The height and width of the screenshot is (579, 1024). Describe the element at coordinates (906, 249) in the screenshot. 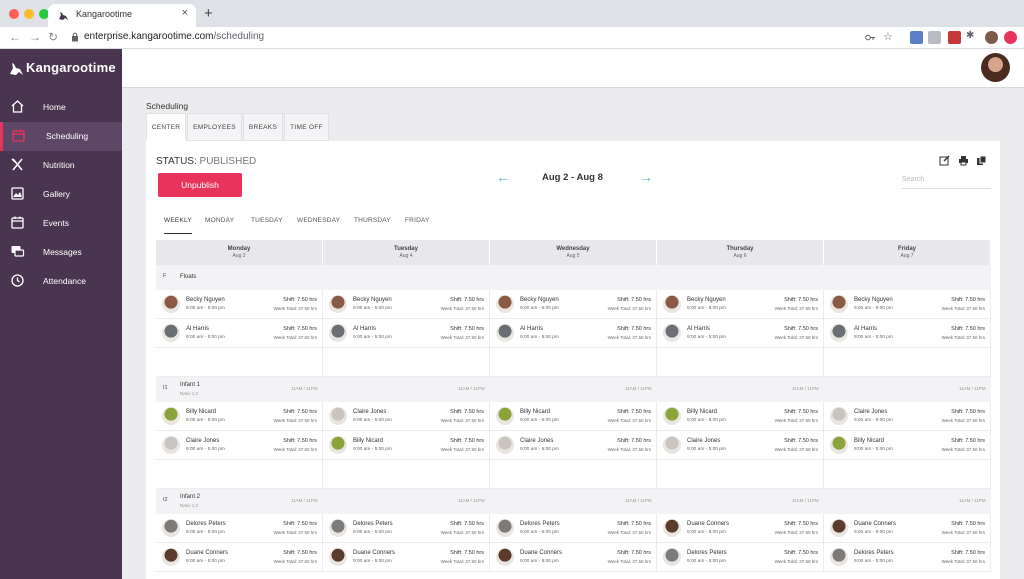

I see `day-name: Friday` at that location.